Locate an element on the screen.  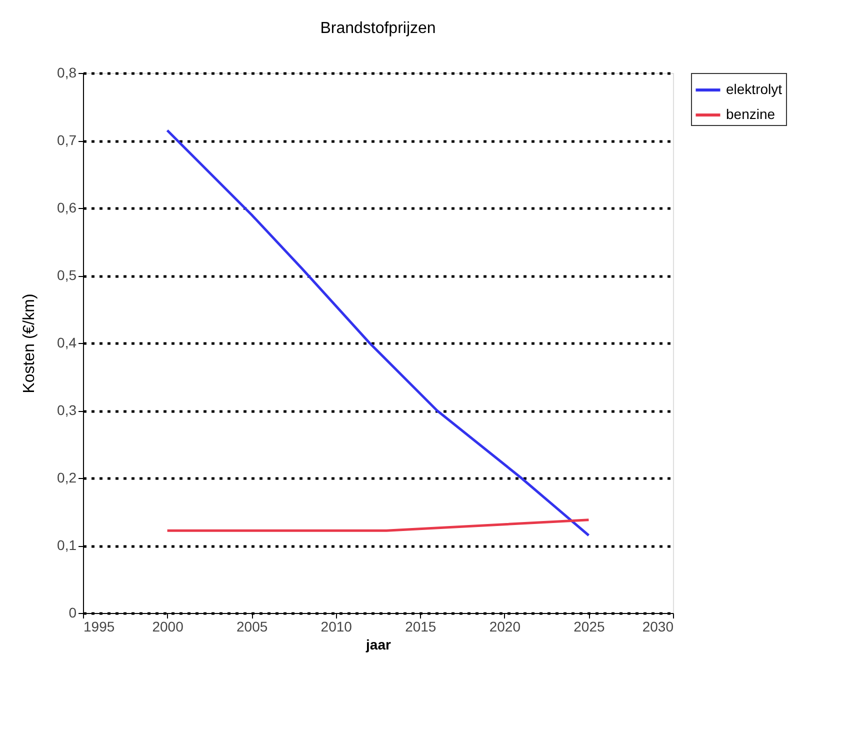
chart-title: Brandstofprijzen is located at coordinates (378, 28).